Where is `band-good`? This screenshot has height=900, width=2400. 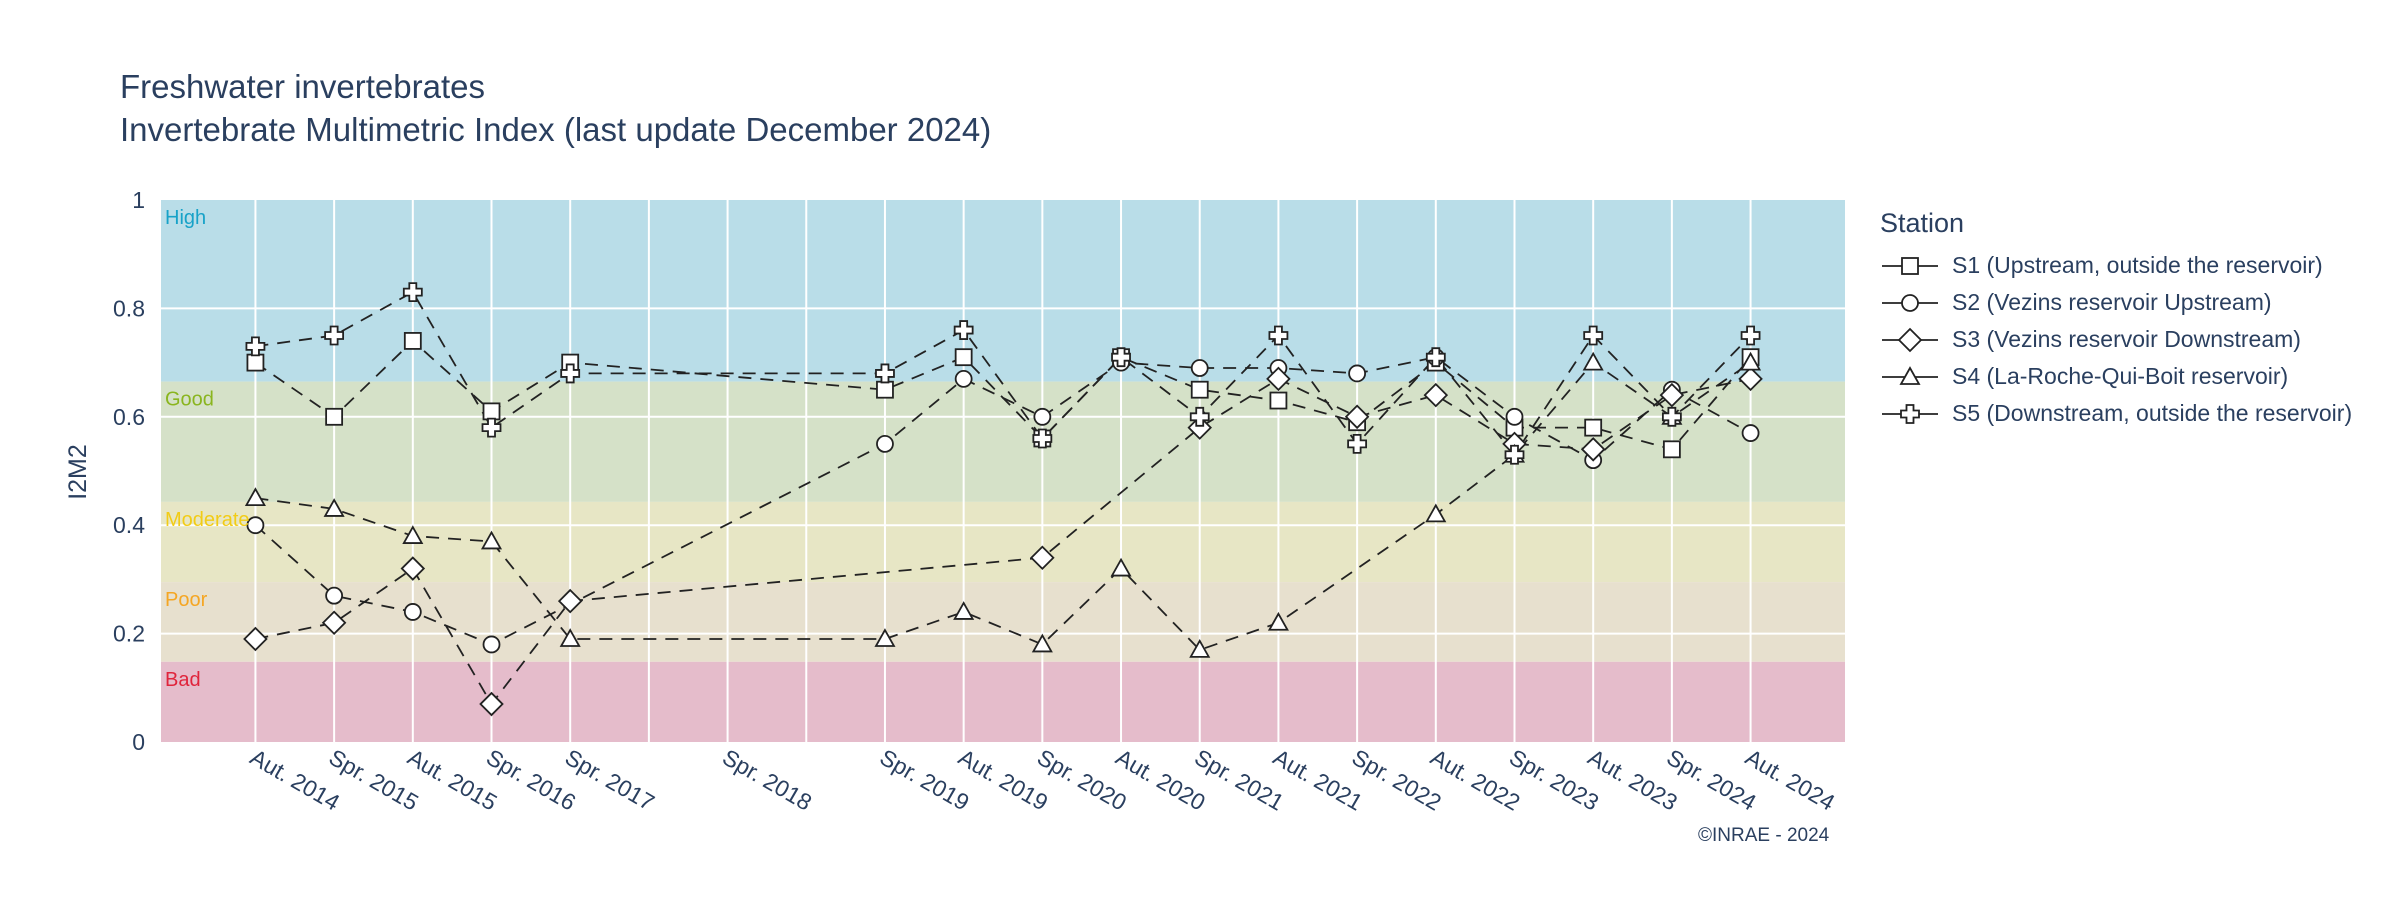 band-good is located at coordinates (1003, 441).